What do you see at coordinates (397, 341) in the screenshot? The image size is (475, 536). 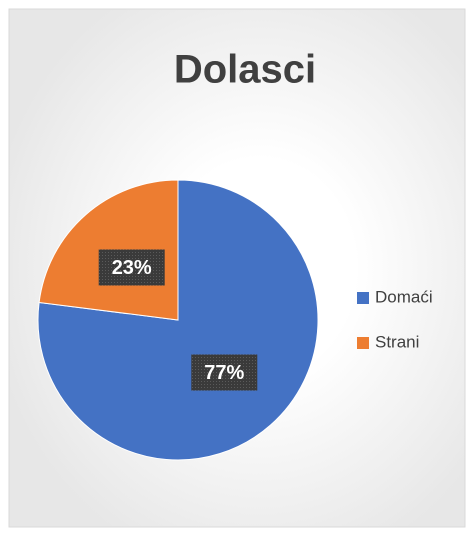 I see `legend-label: Strani` at bounding box center [397, 341].